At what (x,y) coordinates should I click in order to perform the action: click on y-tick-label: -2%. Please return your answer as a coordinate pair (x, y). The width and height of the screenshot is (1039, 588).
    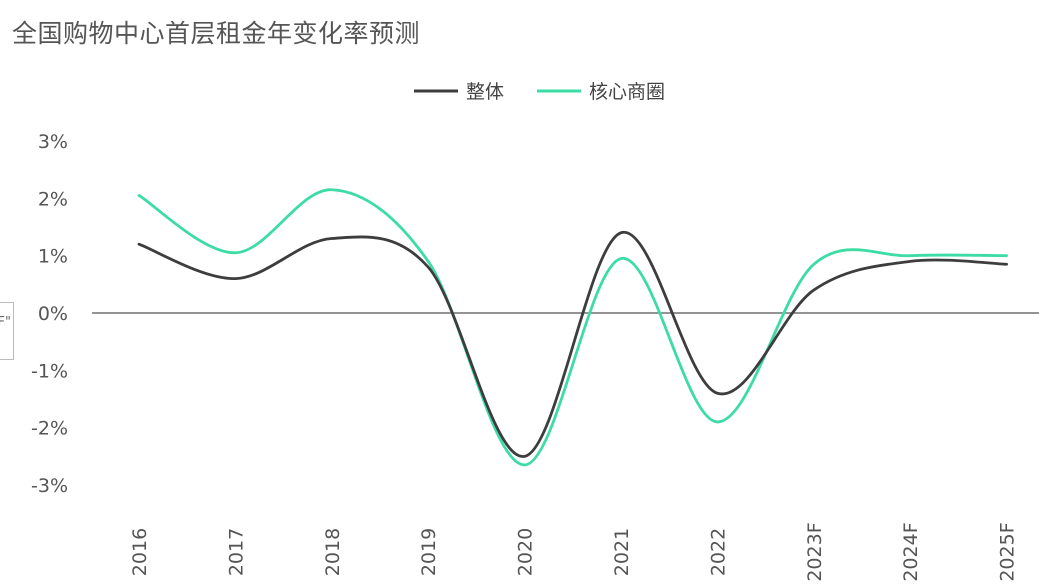
    Looking at the image, I should click on (49, 429).